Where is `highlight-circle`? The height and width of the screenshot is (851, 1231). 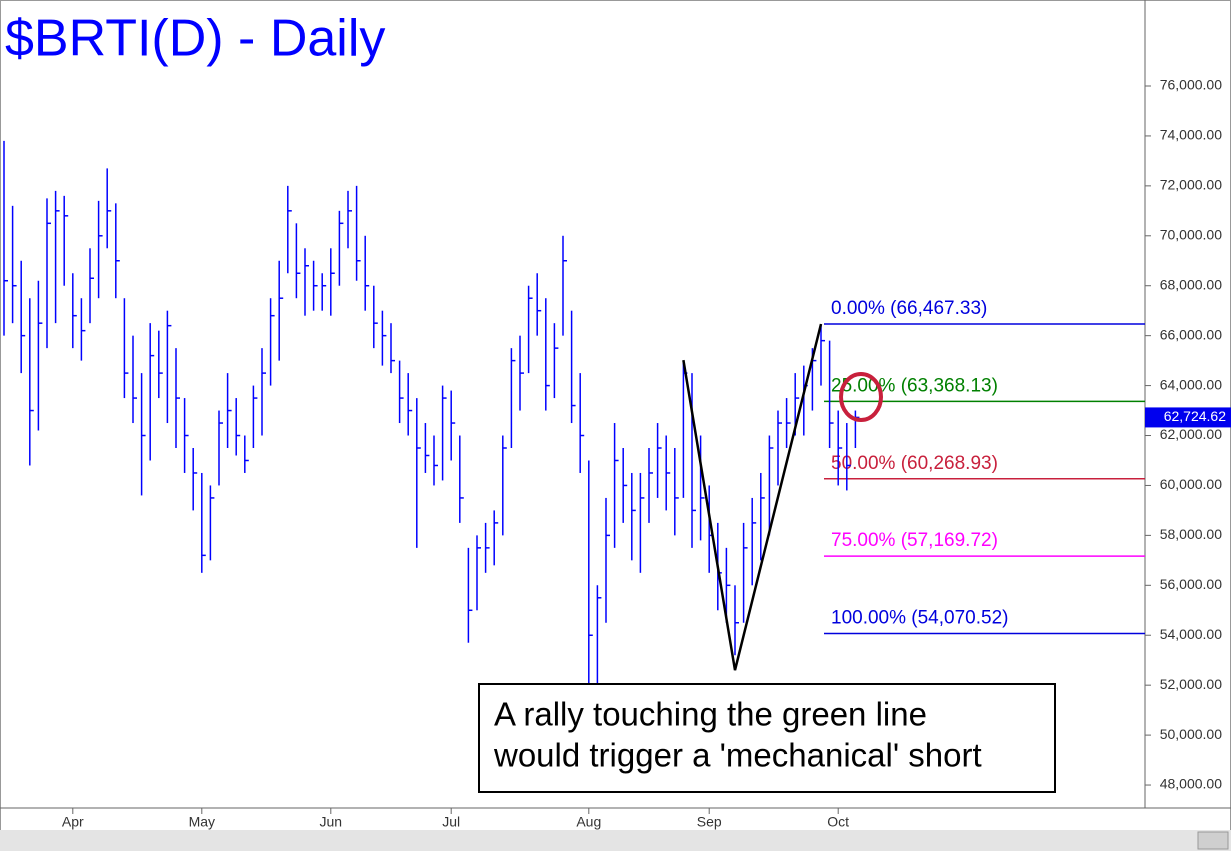 highlight-circle is located at coordinates (861, 397).